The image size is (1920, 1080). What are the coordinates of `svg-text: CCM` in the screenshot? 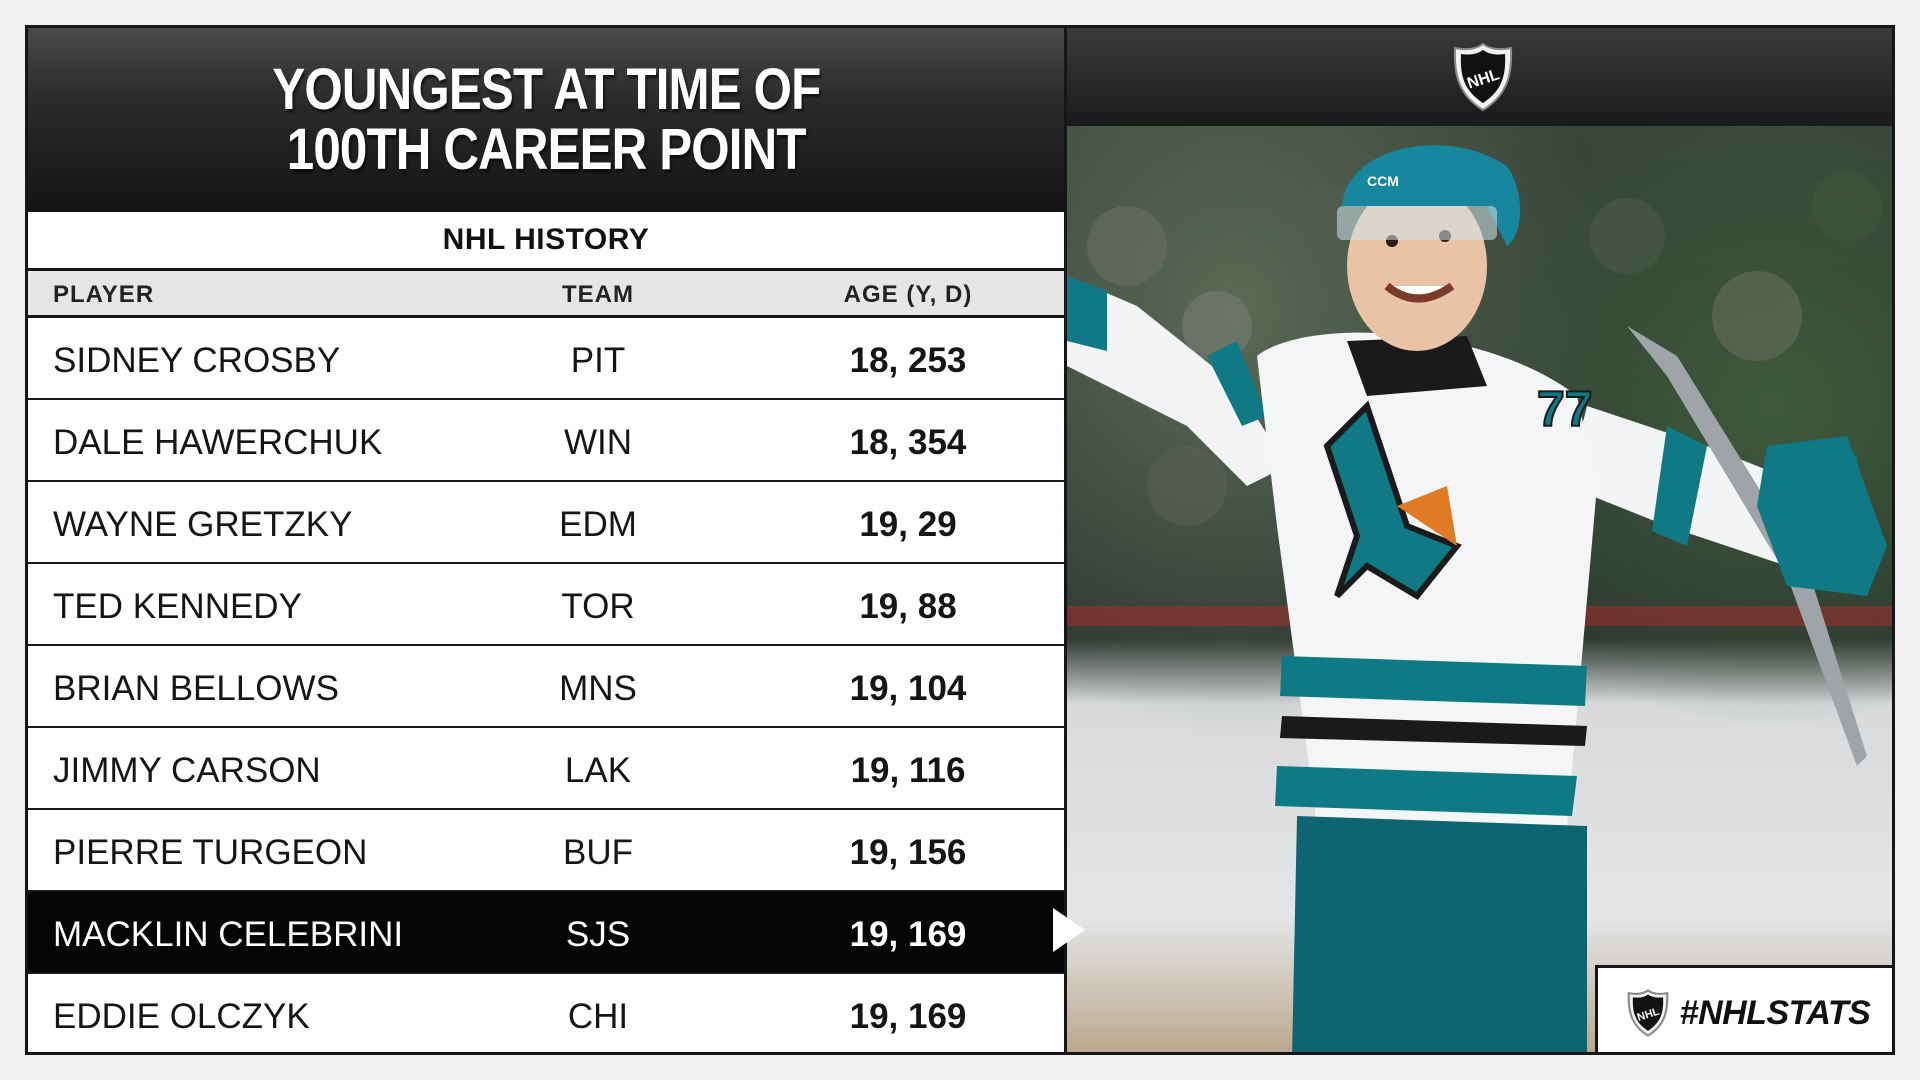 It's located at (1383, 181).